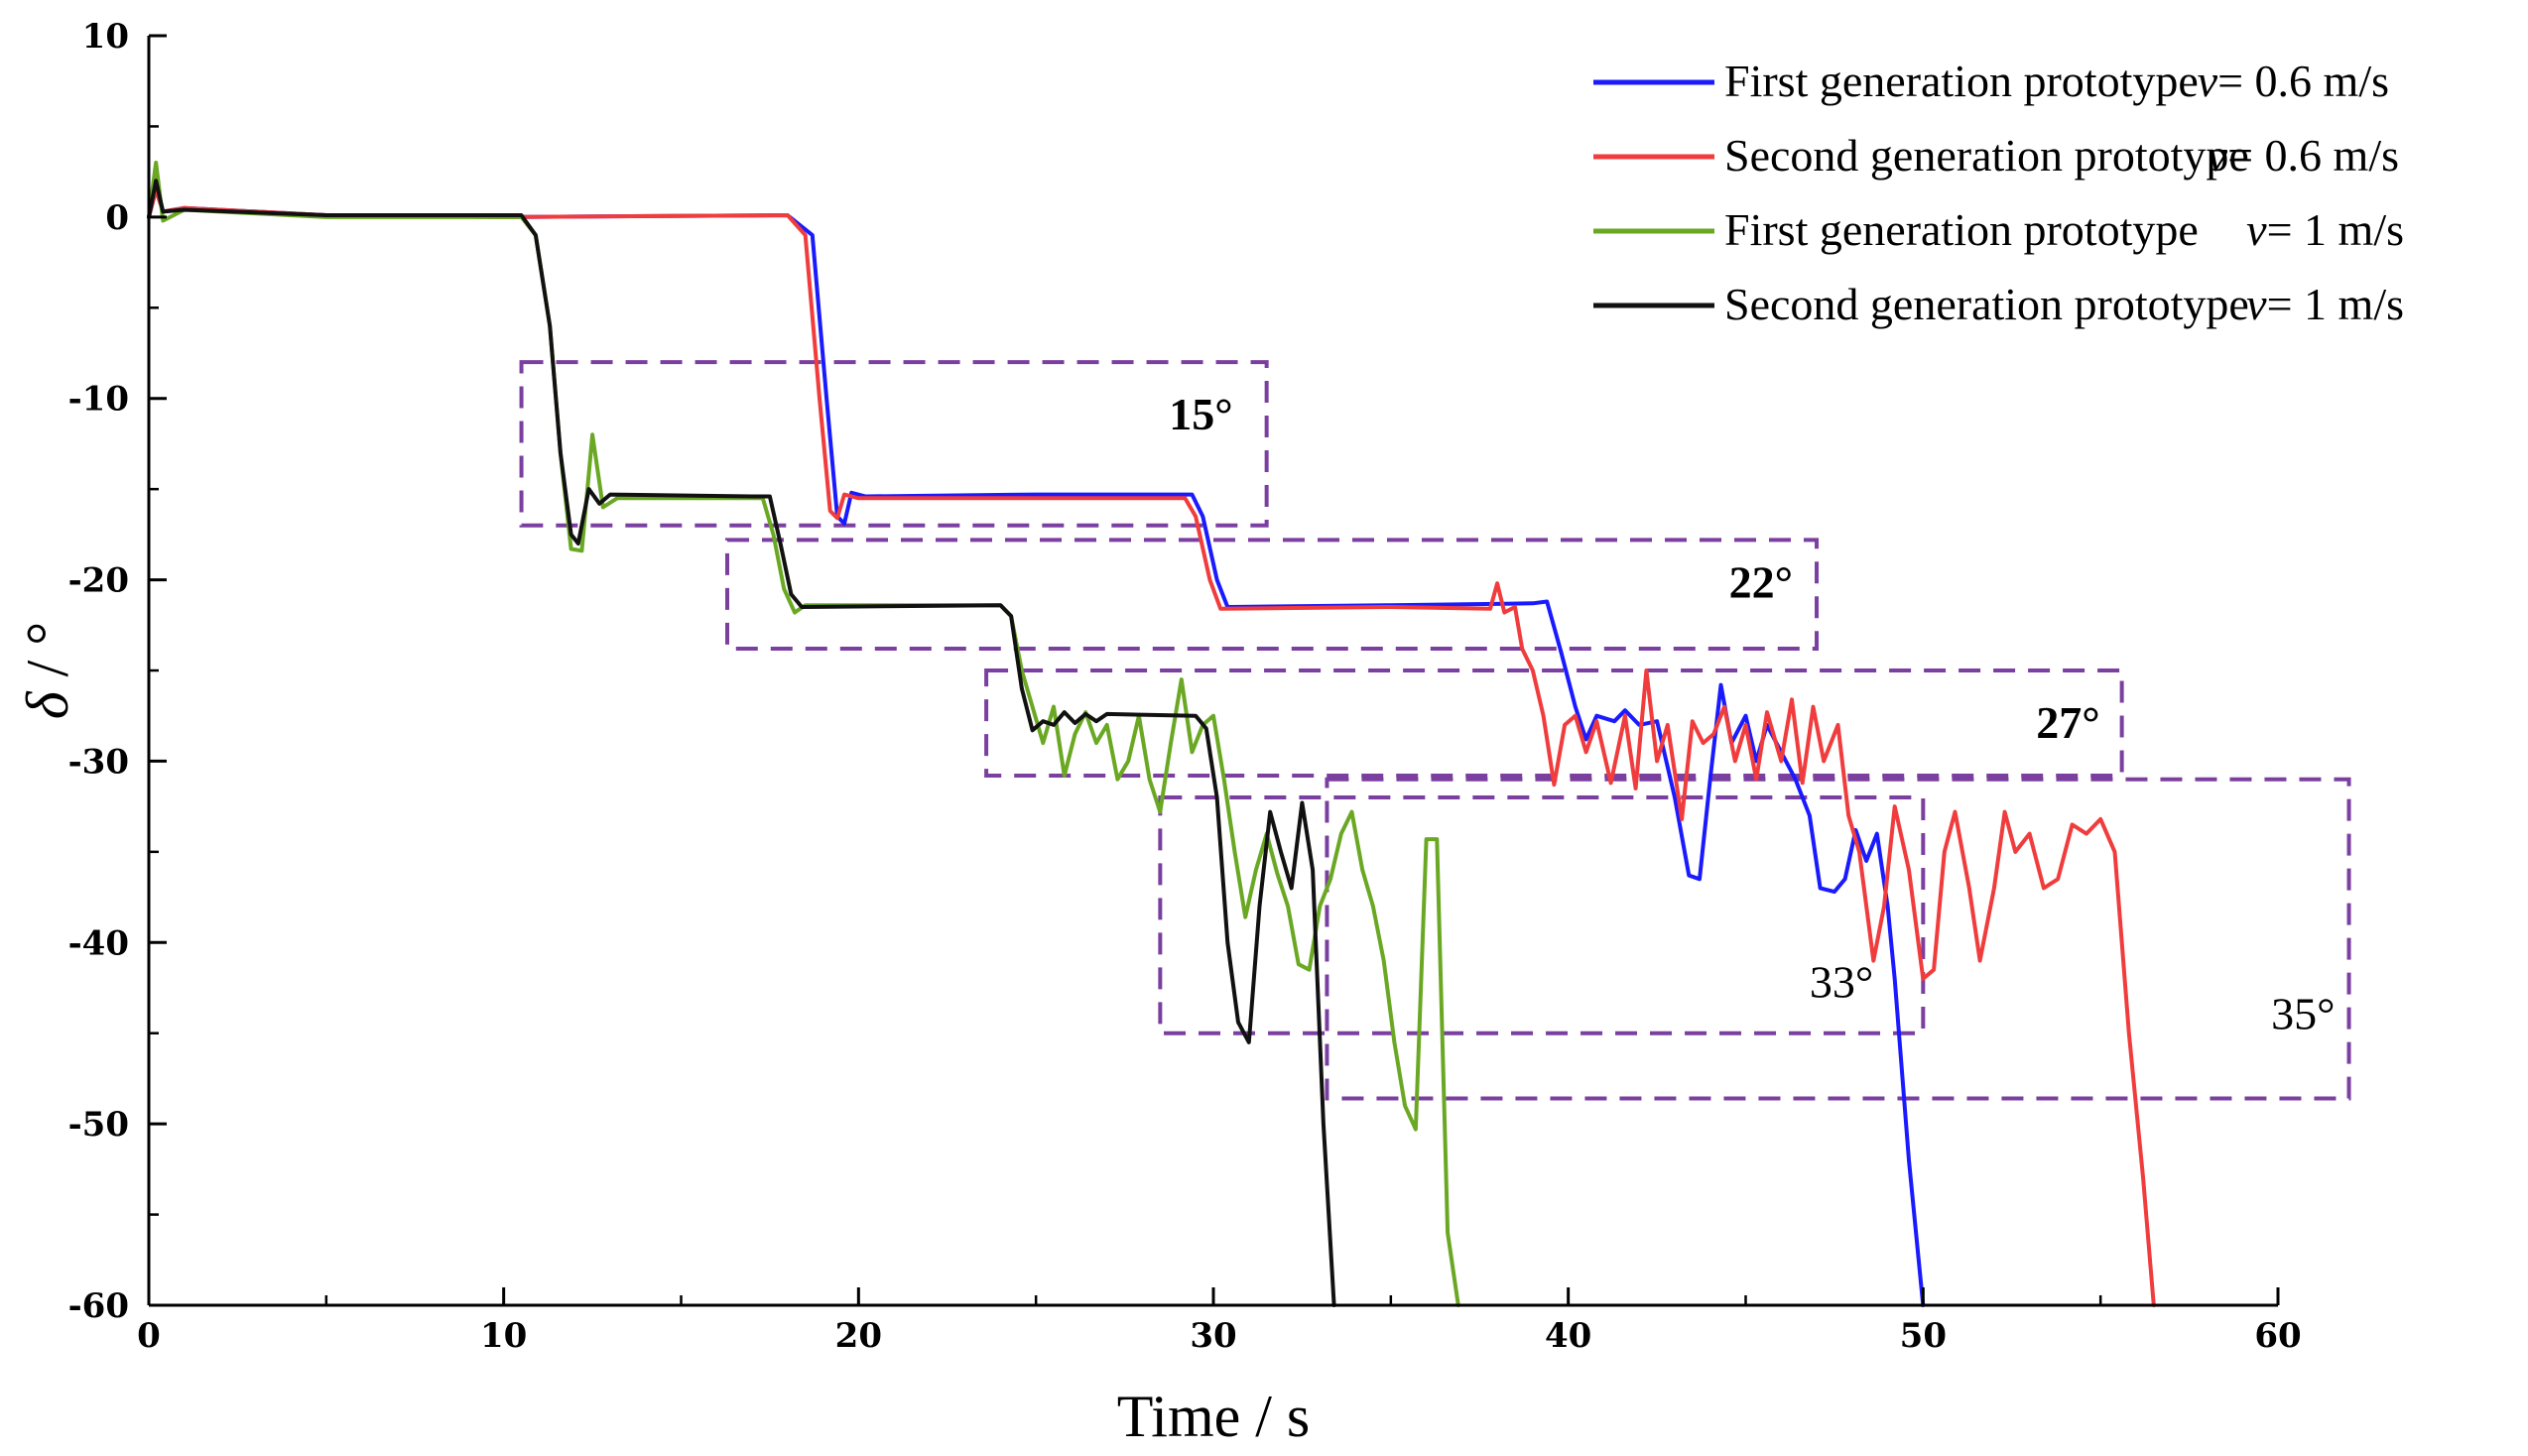 Image resolution: width=2528 pixels, height=1456 pixels. I want to click on y-tick-label: -10, so click(98, 400).